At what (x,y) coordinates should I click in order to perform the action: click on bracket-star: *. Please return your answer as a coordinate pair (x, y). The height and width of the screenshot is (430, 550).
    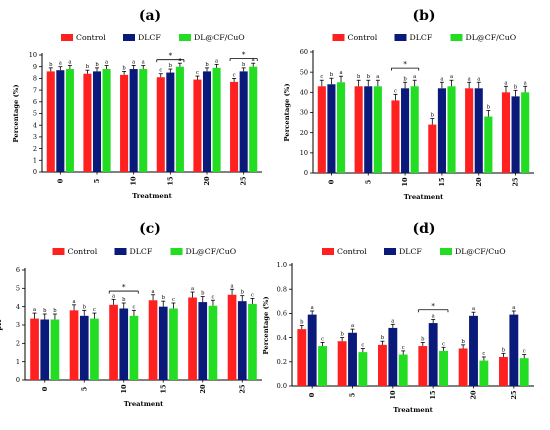
    Looking at the image, I should click on (171, 56).